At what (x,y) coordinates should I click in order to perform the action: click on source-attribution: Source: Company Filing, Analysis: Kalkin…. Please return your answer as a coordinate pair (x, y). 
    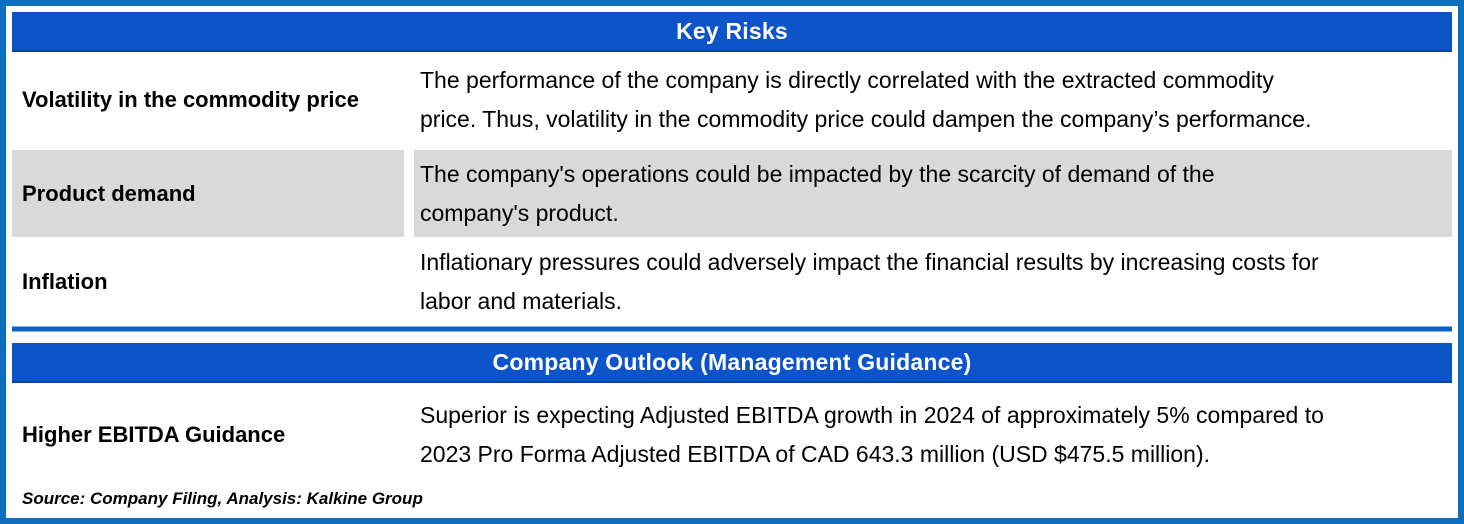
    Looking at the image, I should click on (222, 498).